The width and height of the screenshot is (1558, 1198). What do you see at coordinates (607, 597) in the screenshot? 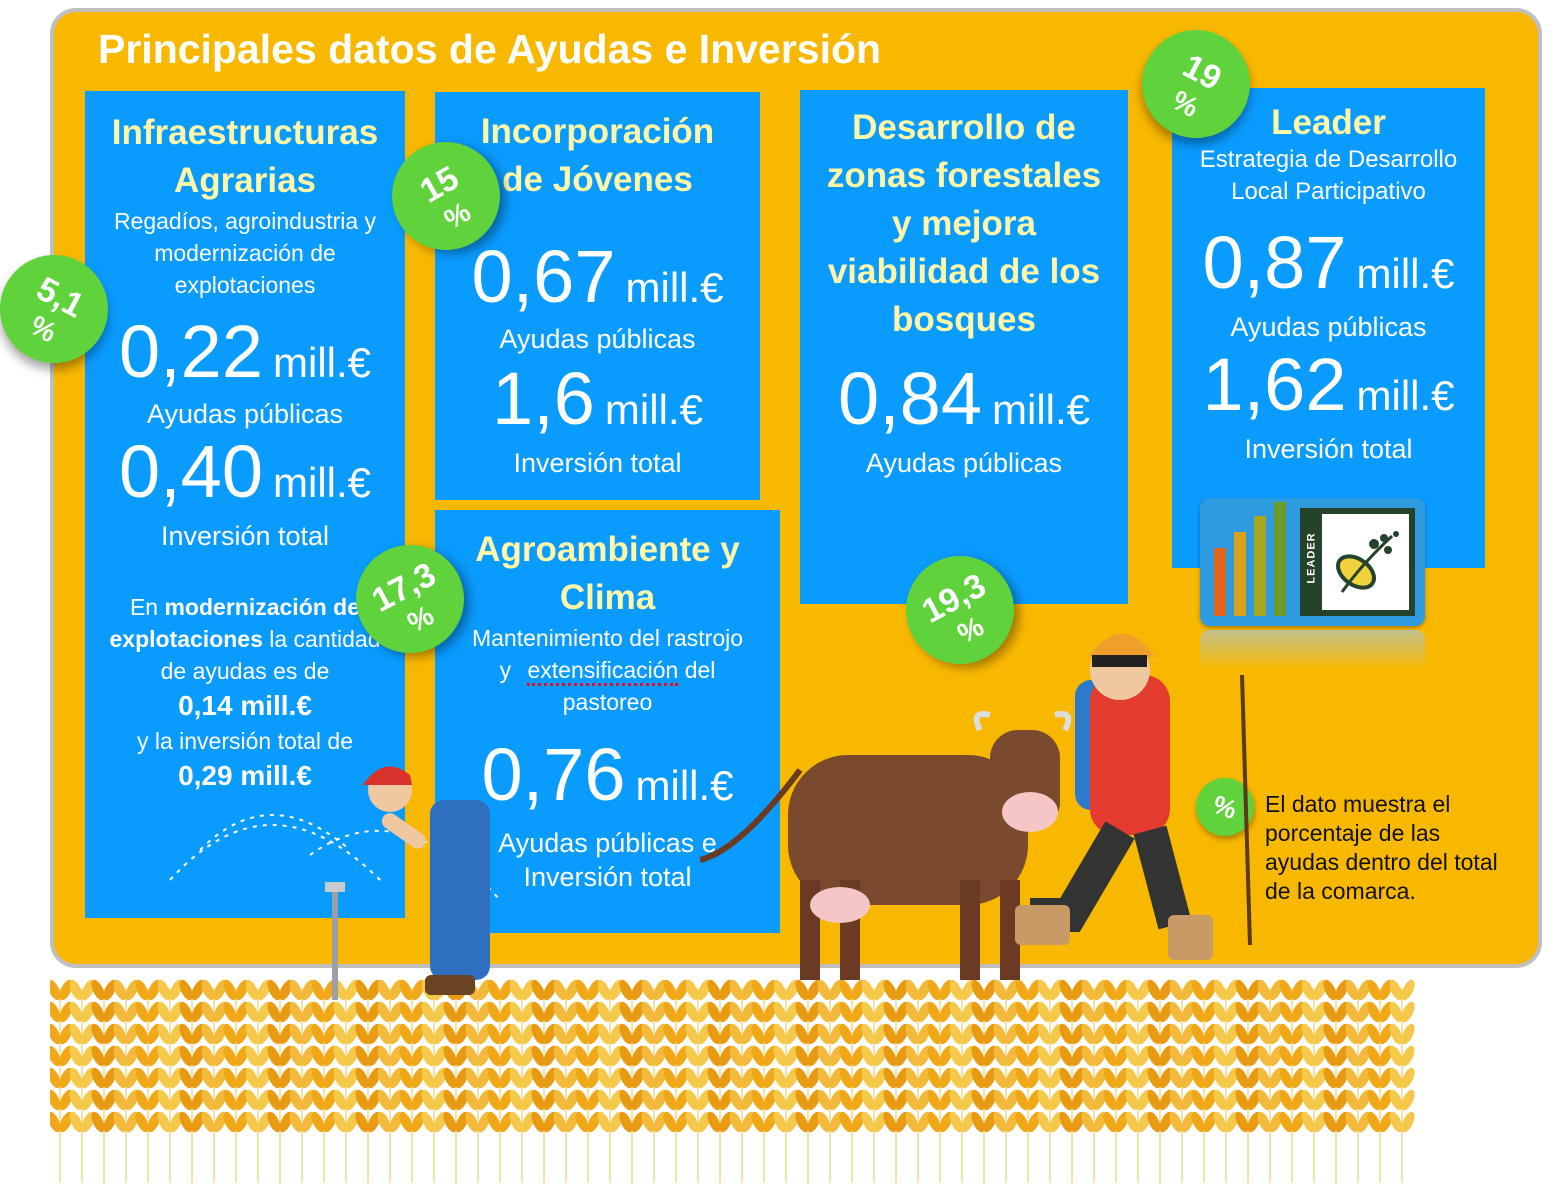
I see `title-line: Clima` at bounding box center [607, 597].